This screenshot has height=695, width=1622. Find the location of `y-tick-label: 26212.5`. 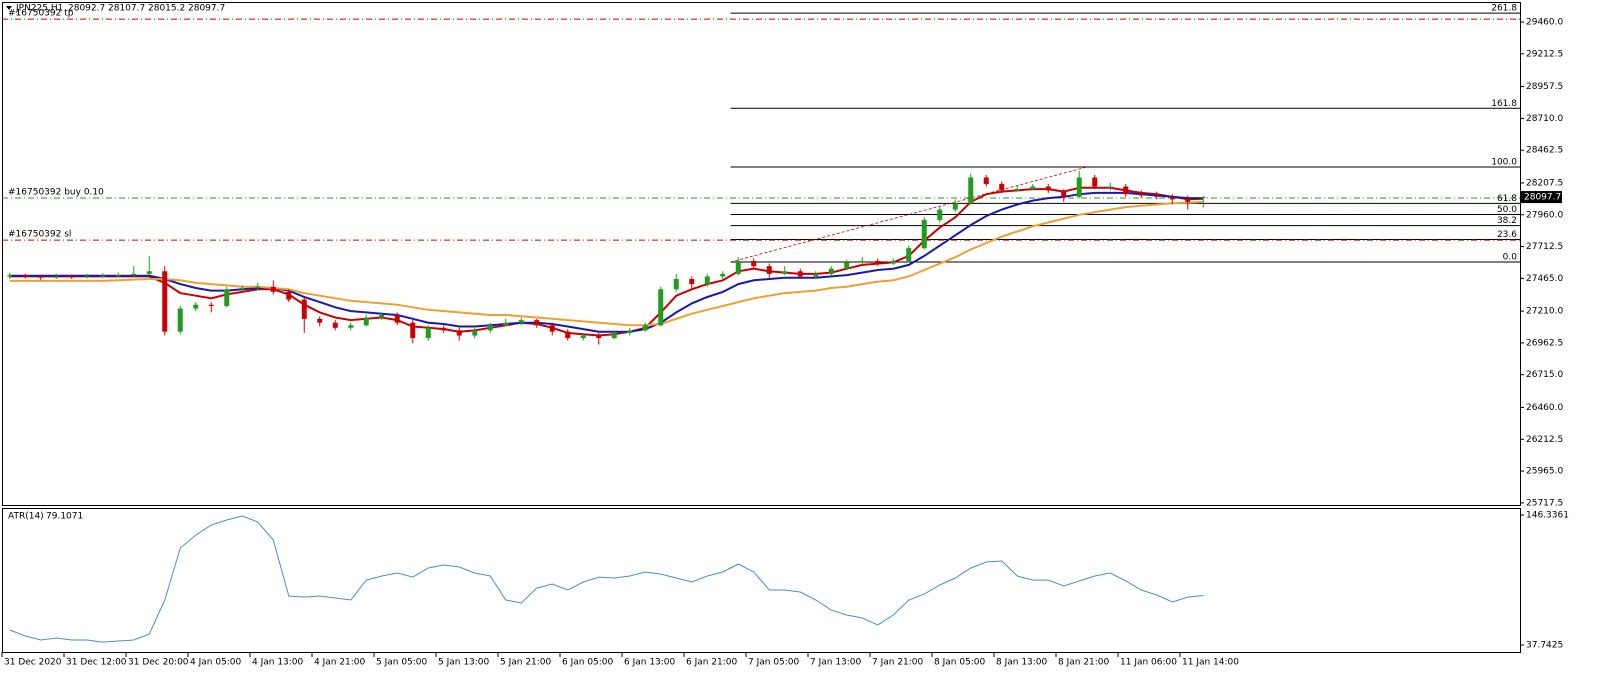

y-tick-label: 26212.5 is located at coordinates (1544, 440).